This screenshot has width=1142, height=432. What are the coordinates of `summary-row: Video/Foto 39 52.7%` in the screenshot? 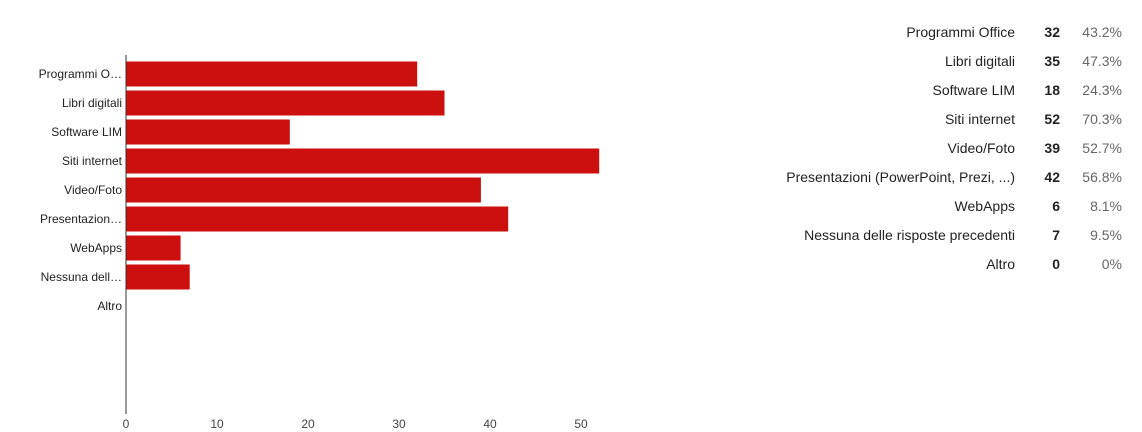 It's located at (891, 148).